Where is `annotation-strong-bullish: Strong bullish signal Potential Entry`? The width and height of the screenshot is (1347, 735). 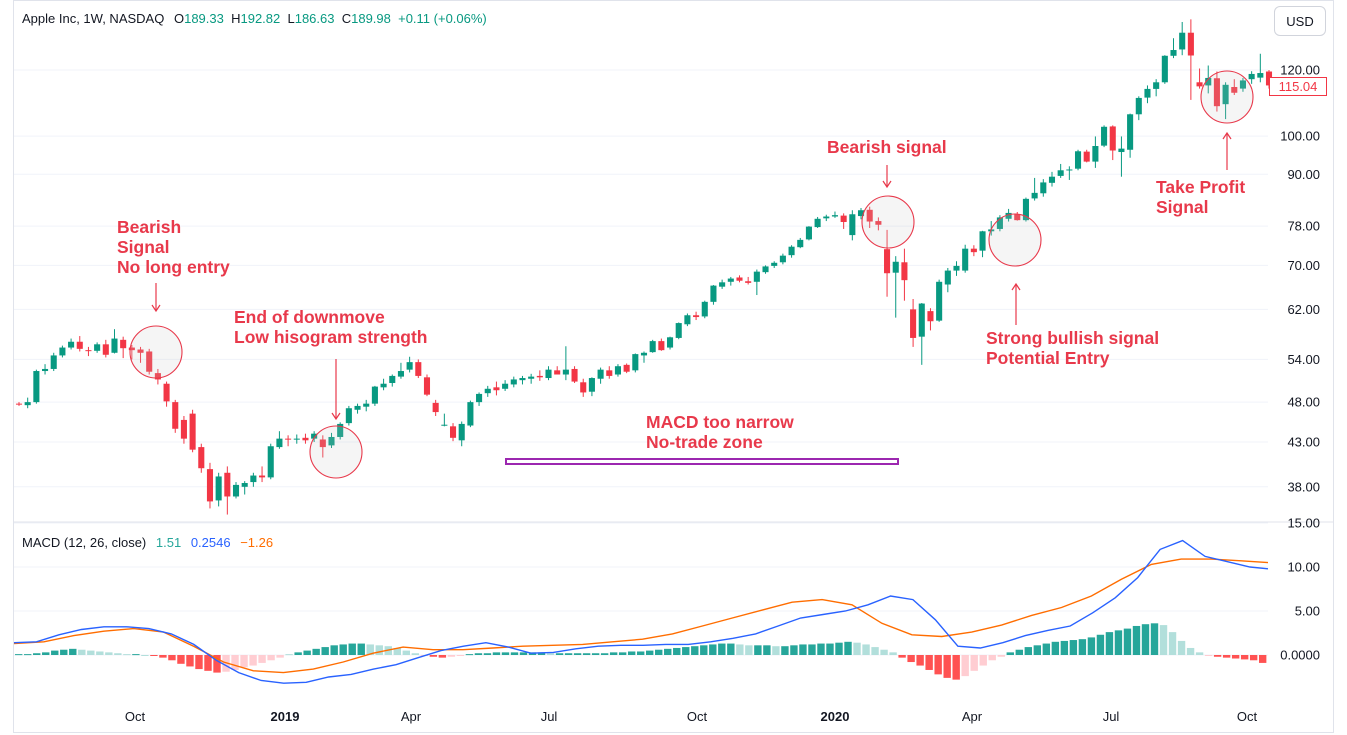
annotation-strong-bullish: Strong bullish signal Potential Entry is located at coordinates (1073, 348).